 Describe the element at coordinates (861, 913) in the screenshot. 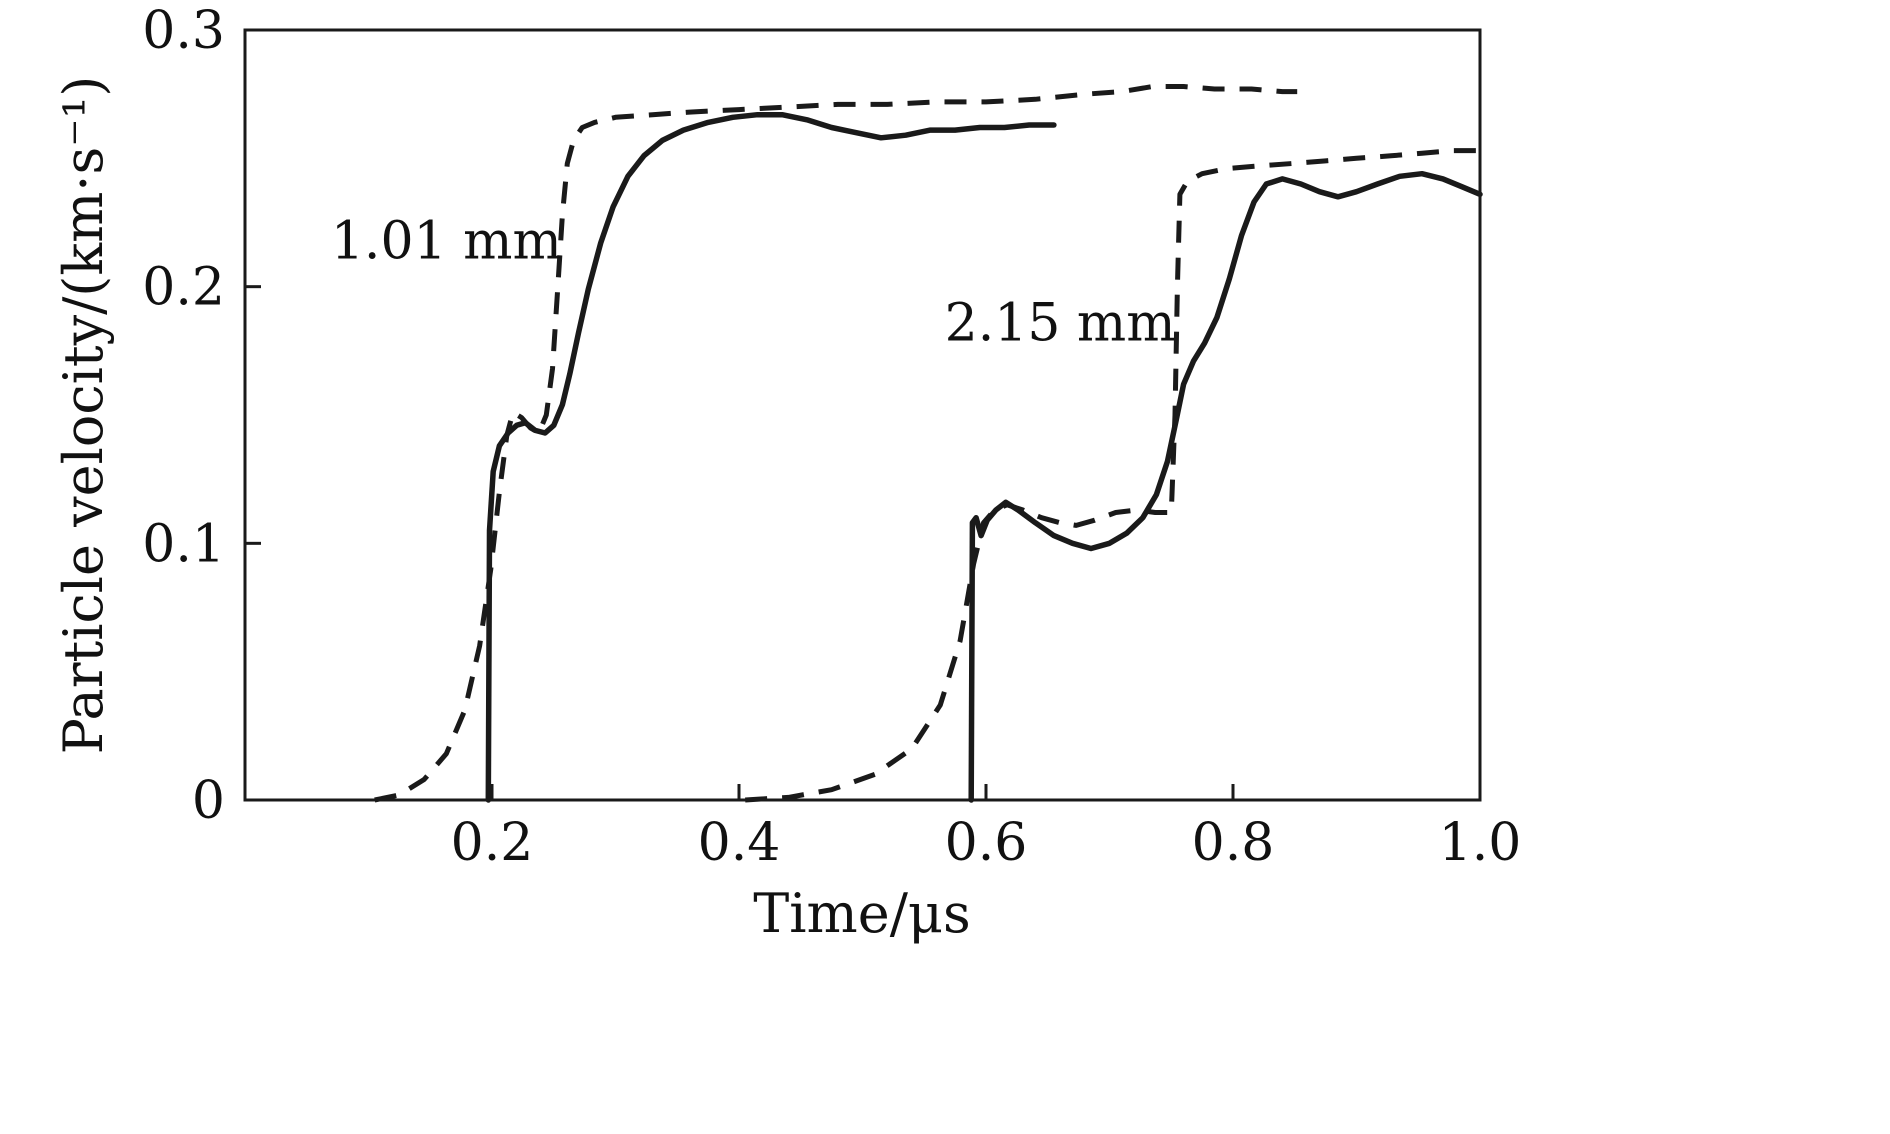

I see `x-axis-label: Time/μs` at that location.